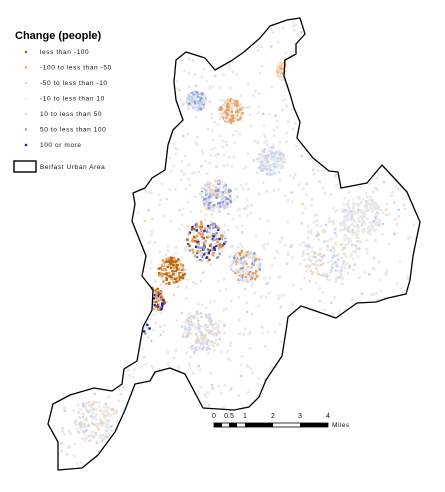  What do you see at coordinates (341, 425) in the screenshot?
I see `scale-unit-label: Miles` at bounding box center [341, 425].